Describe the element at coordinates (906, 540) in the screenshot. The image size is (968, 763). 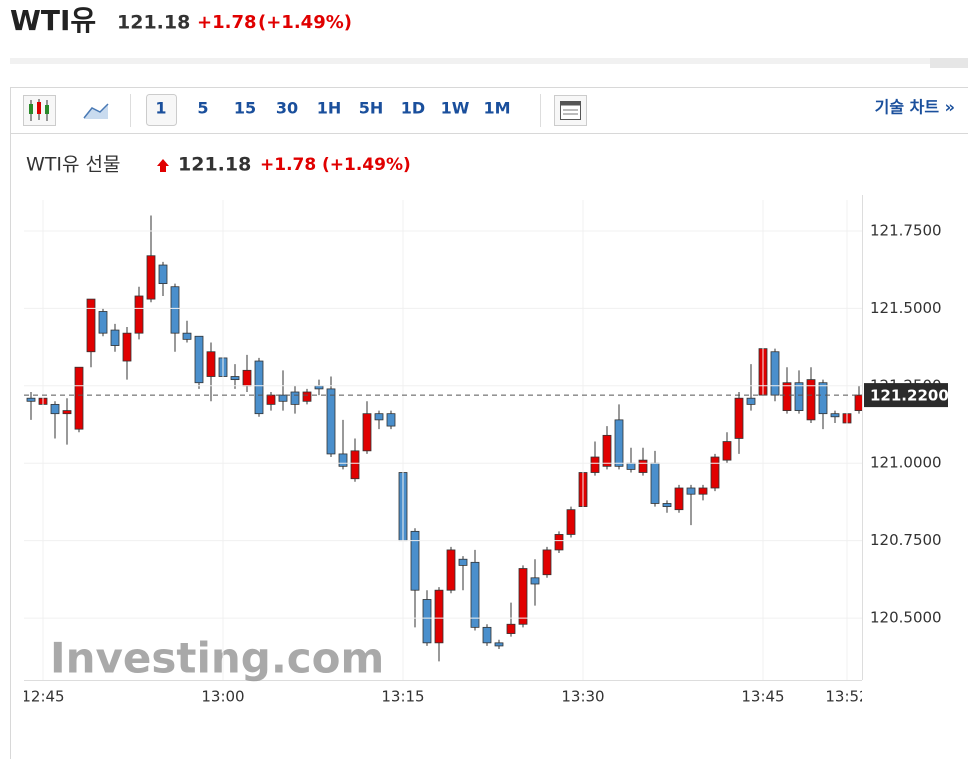
I see `y-tick-label: 120.7500` at that location.